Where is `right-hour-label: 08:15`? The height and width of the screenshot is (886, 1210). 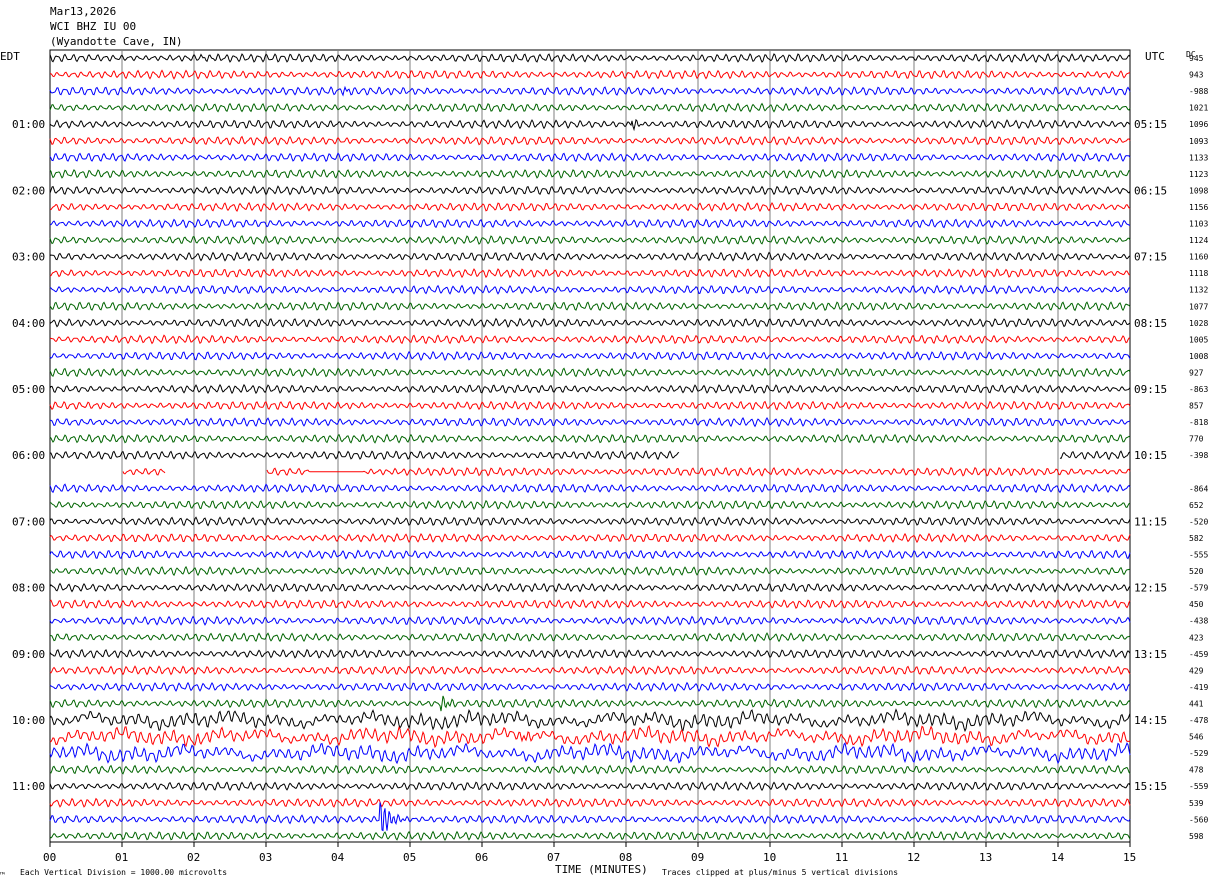 right-hour-label: 08:15 is located at coordinates (1150, 323).